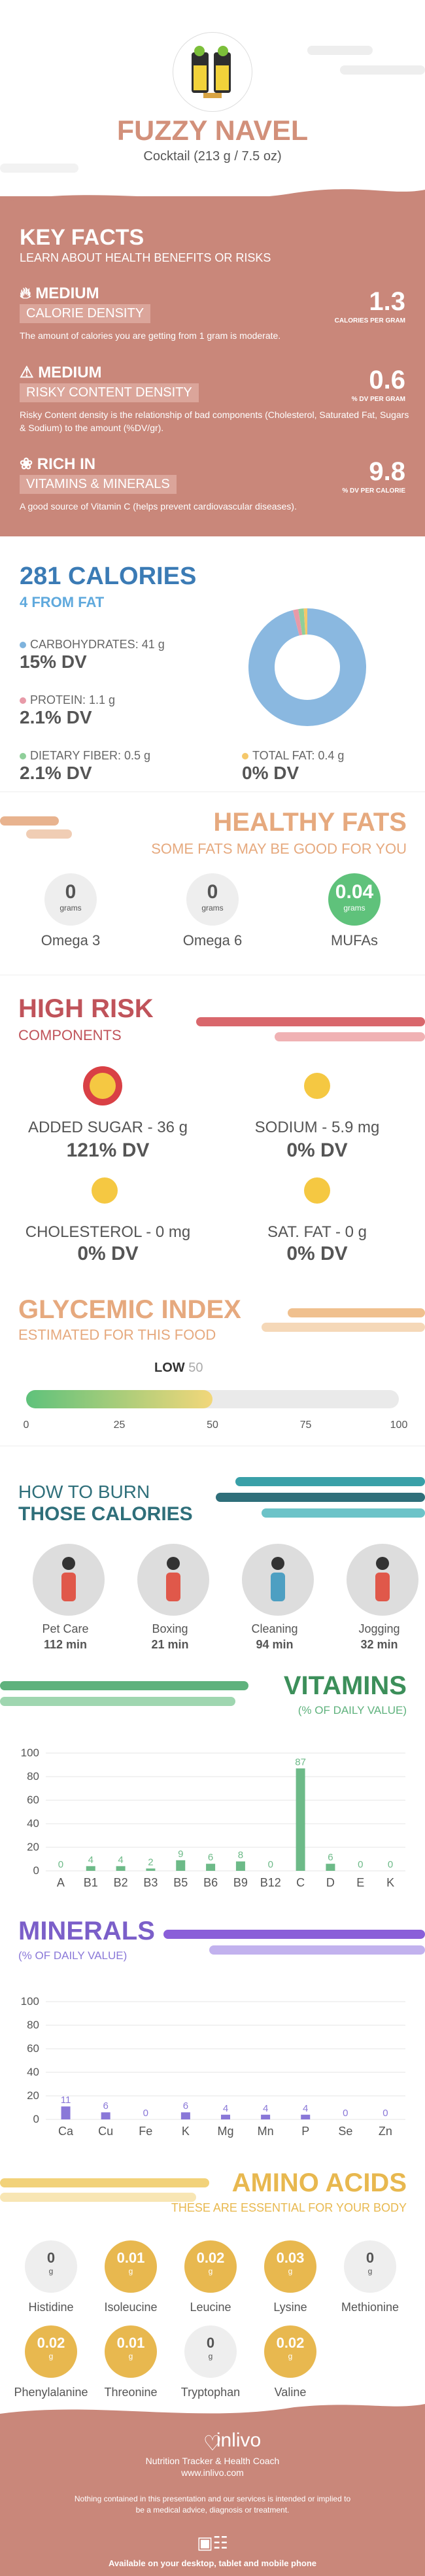 The width and height of the screenshot is (425, 2576). What do you see at coordinates (150, 1862) in the screenshot?
I see `bar-value-label: 2` at bounding box center [150, 1862].